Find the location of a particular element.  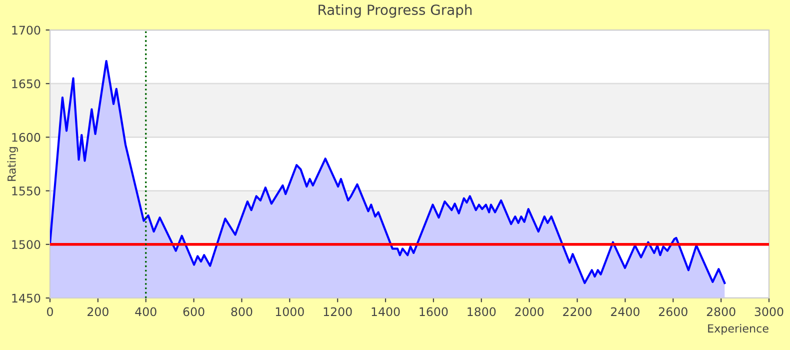

x-tick-label: 600 is located at coordinates (193, 311).